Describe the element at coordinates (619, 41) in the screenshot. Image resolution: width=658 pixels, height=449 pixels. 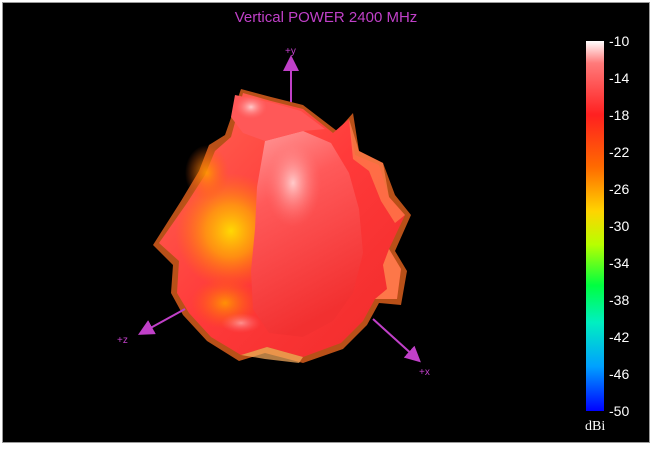
I see `colorbar-tick-label: -10` at that location.